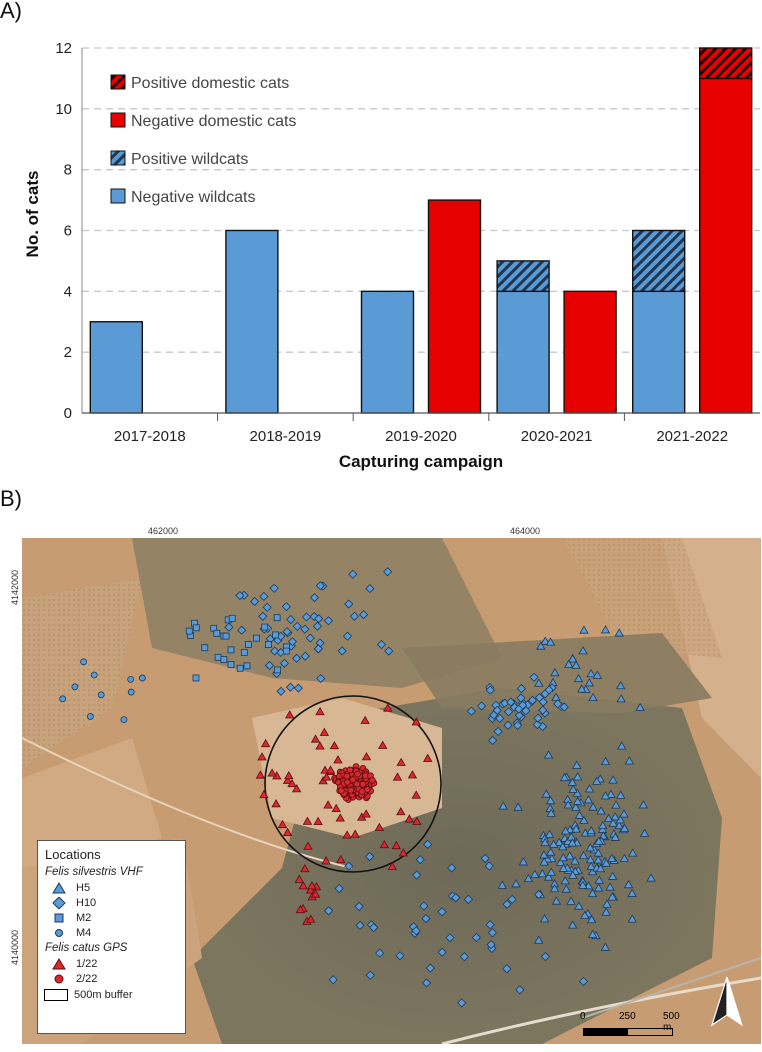 This screenshot has width=762, height=1052. Describe the element at coordinates (15, 947) in the screenshot. I see `y-coordinate-label: 4140000` at that location.